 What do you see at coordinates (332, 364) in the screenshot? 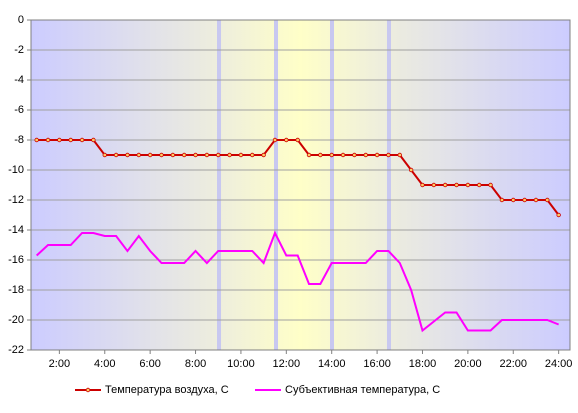
I see `x-tick-label: 14:00` at bounding box center [332, 364].